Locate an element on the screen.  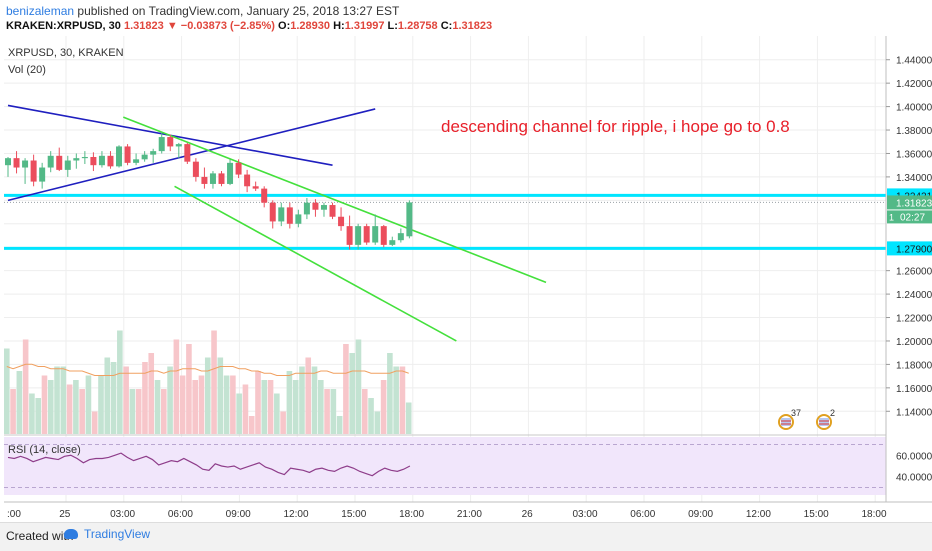
rsi-band is located at coordinates (445, 466).